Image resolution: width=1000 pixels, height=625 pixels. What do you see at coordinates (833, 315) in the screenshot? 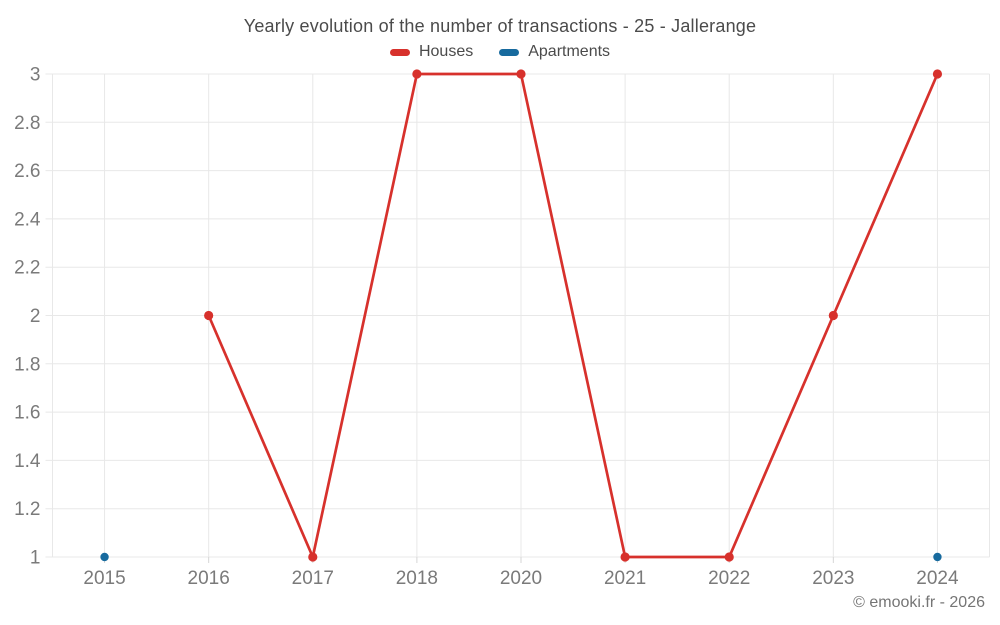
I see `data-point-houses-2023` at bounding box center [833, 315].